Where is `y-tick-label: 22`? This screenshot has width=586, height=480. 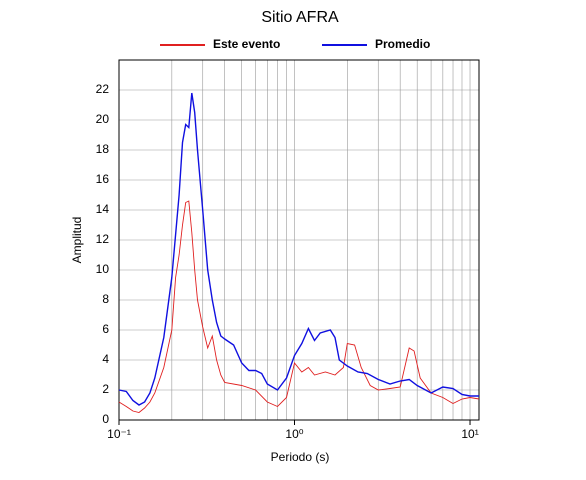
y-tick-label: 22 is located at coordinates (103, 89).